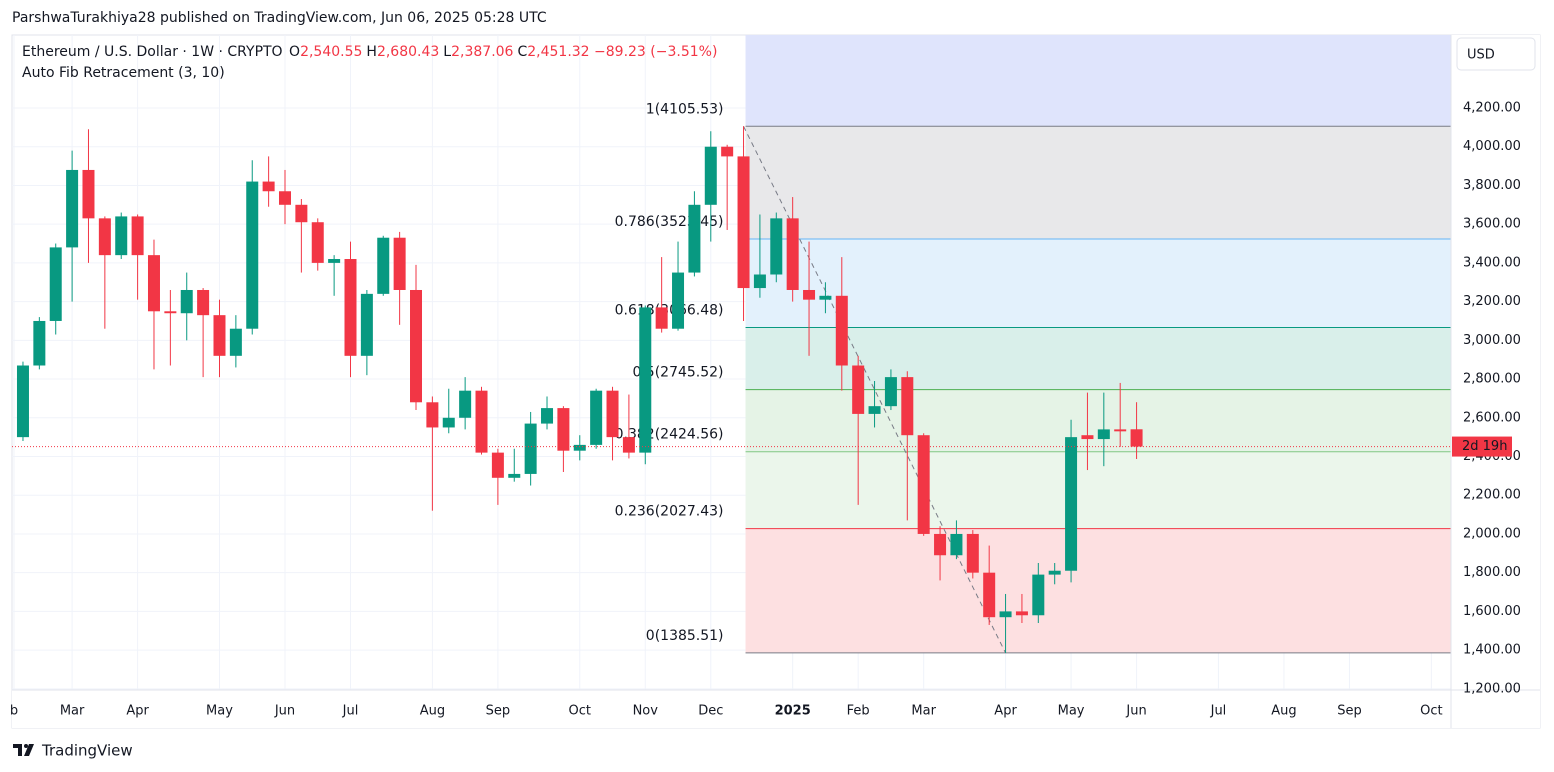 The height and width of the screenshot is (772, 1554). What do you see at coordinates (685, 636) in the screenshot?
I see `fib-level-label: 0(1385.51)` at bounding box center [685, 636].